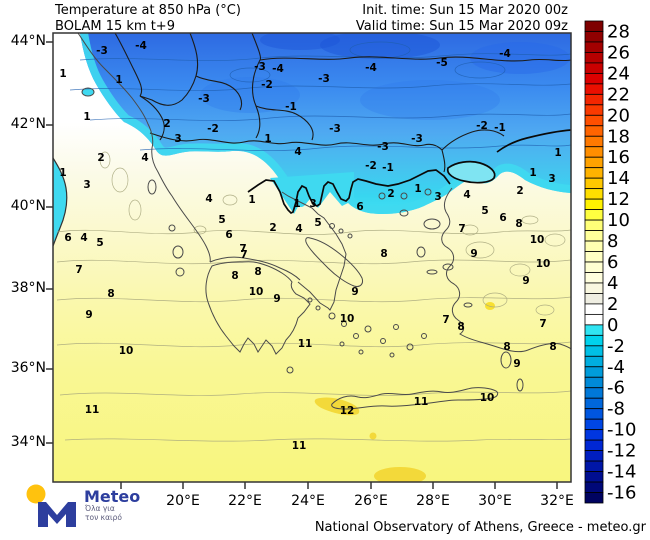 The width and height of the screenshot is (650, 540). What do you see at coordinates (28, 288) in the screenshot?
I see `lat-label: 38°N` at bounding box center [28, 288].